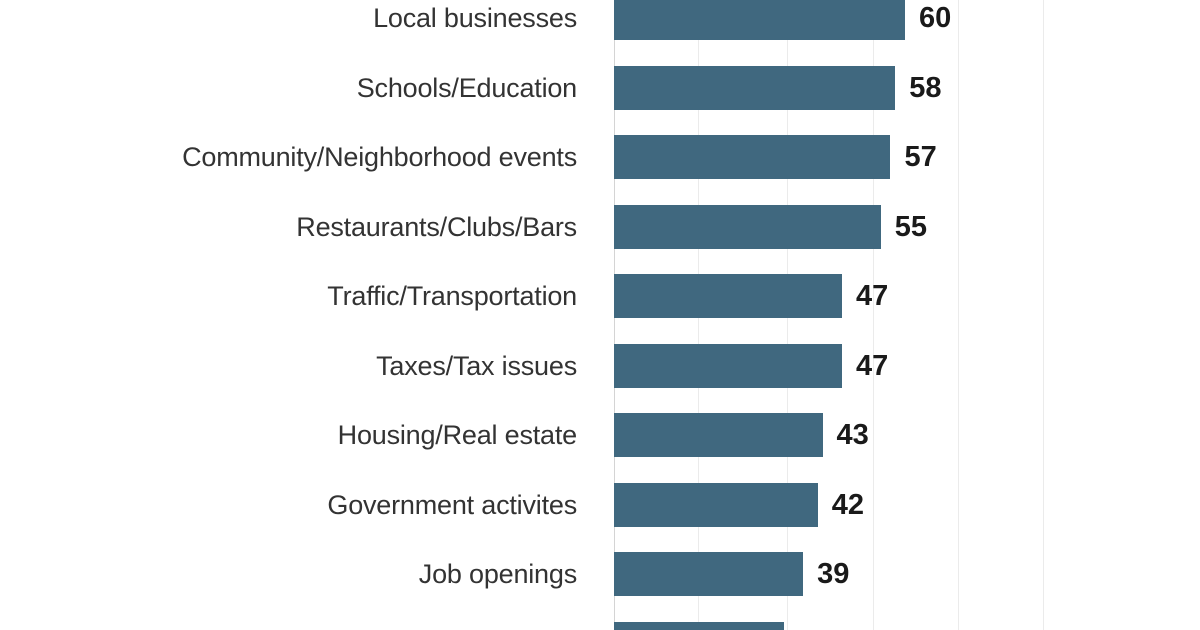 The height and width of the screenshot is (630, 1200). What do you see at coordinates (466, 87) in the screenshot?
I see `bar-category-label: Schools/Education` at bounding box center [466, 87].